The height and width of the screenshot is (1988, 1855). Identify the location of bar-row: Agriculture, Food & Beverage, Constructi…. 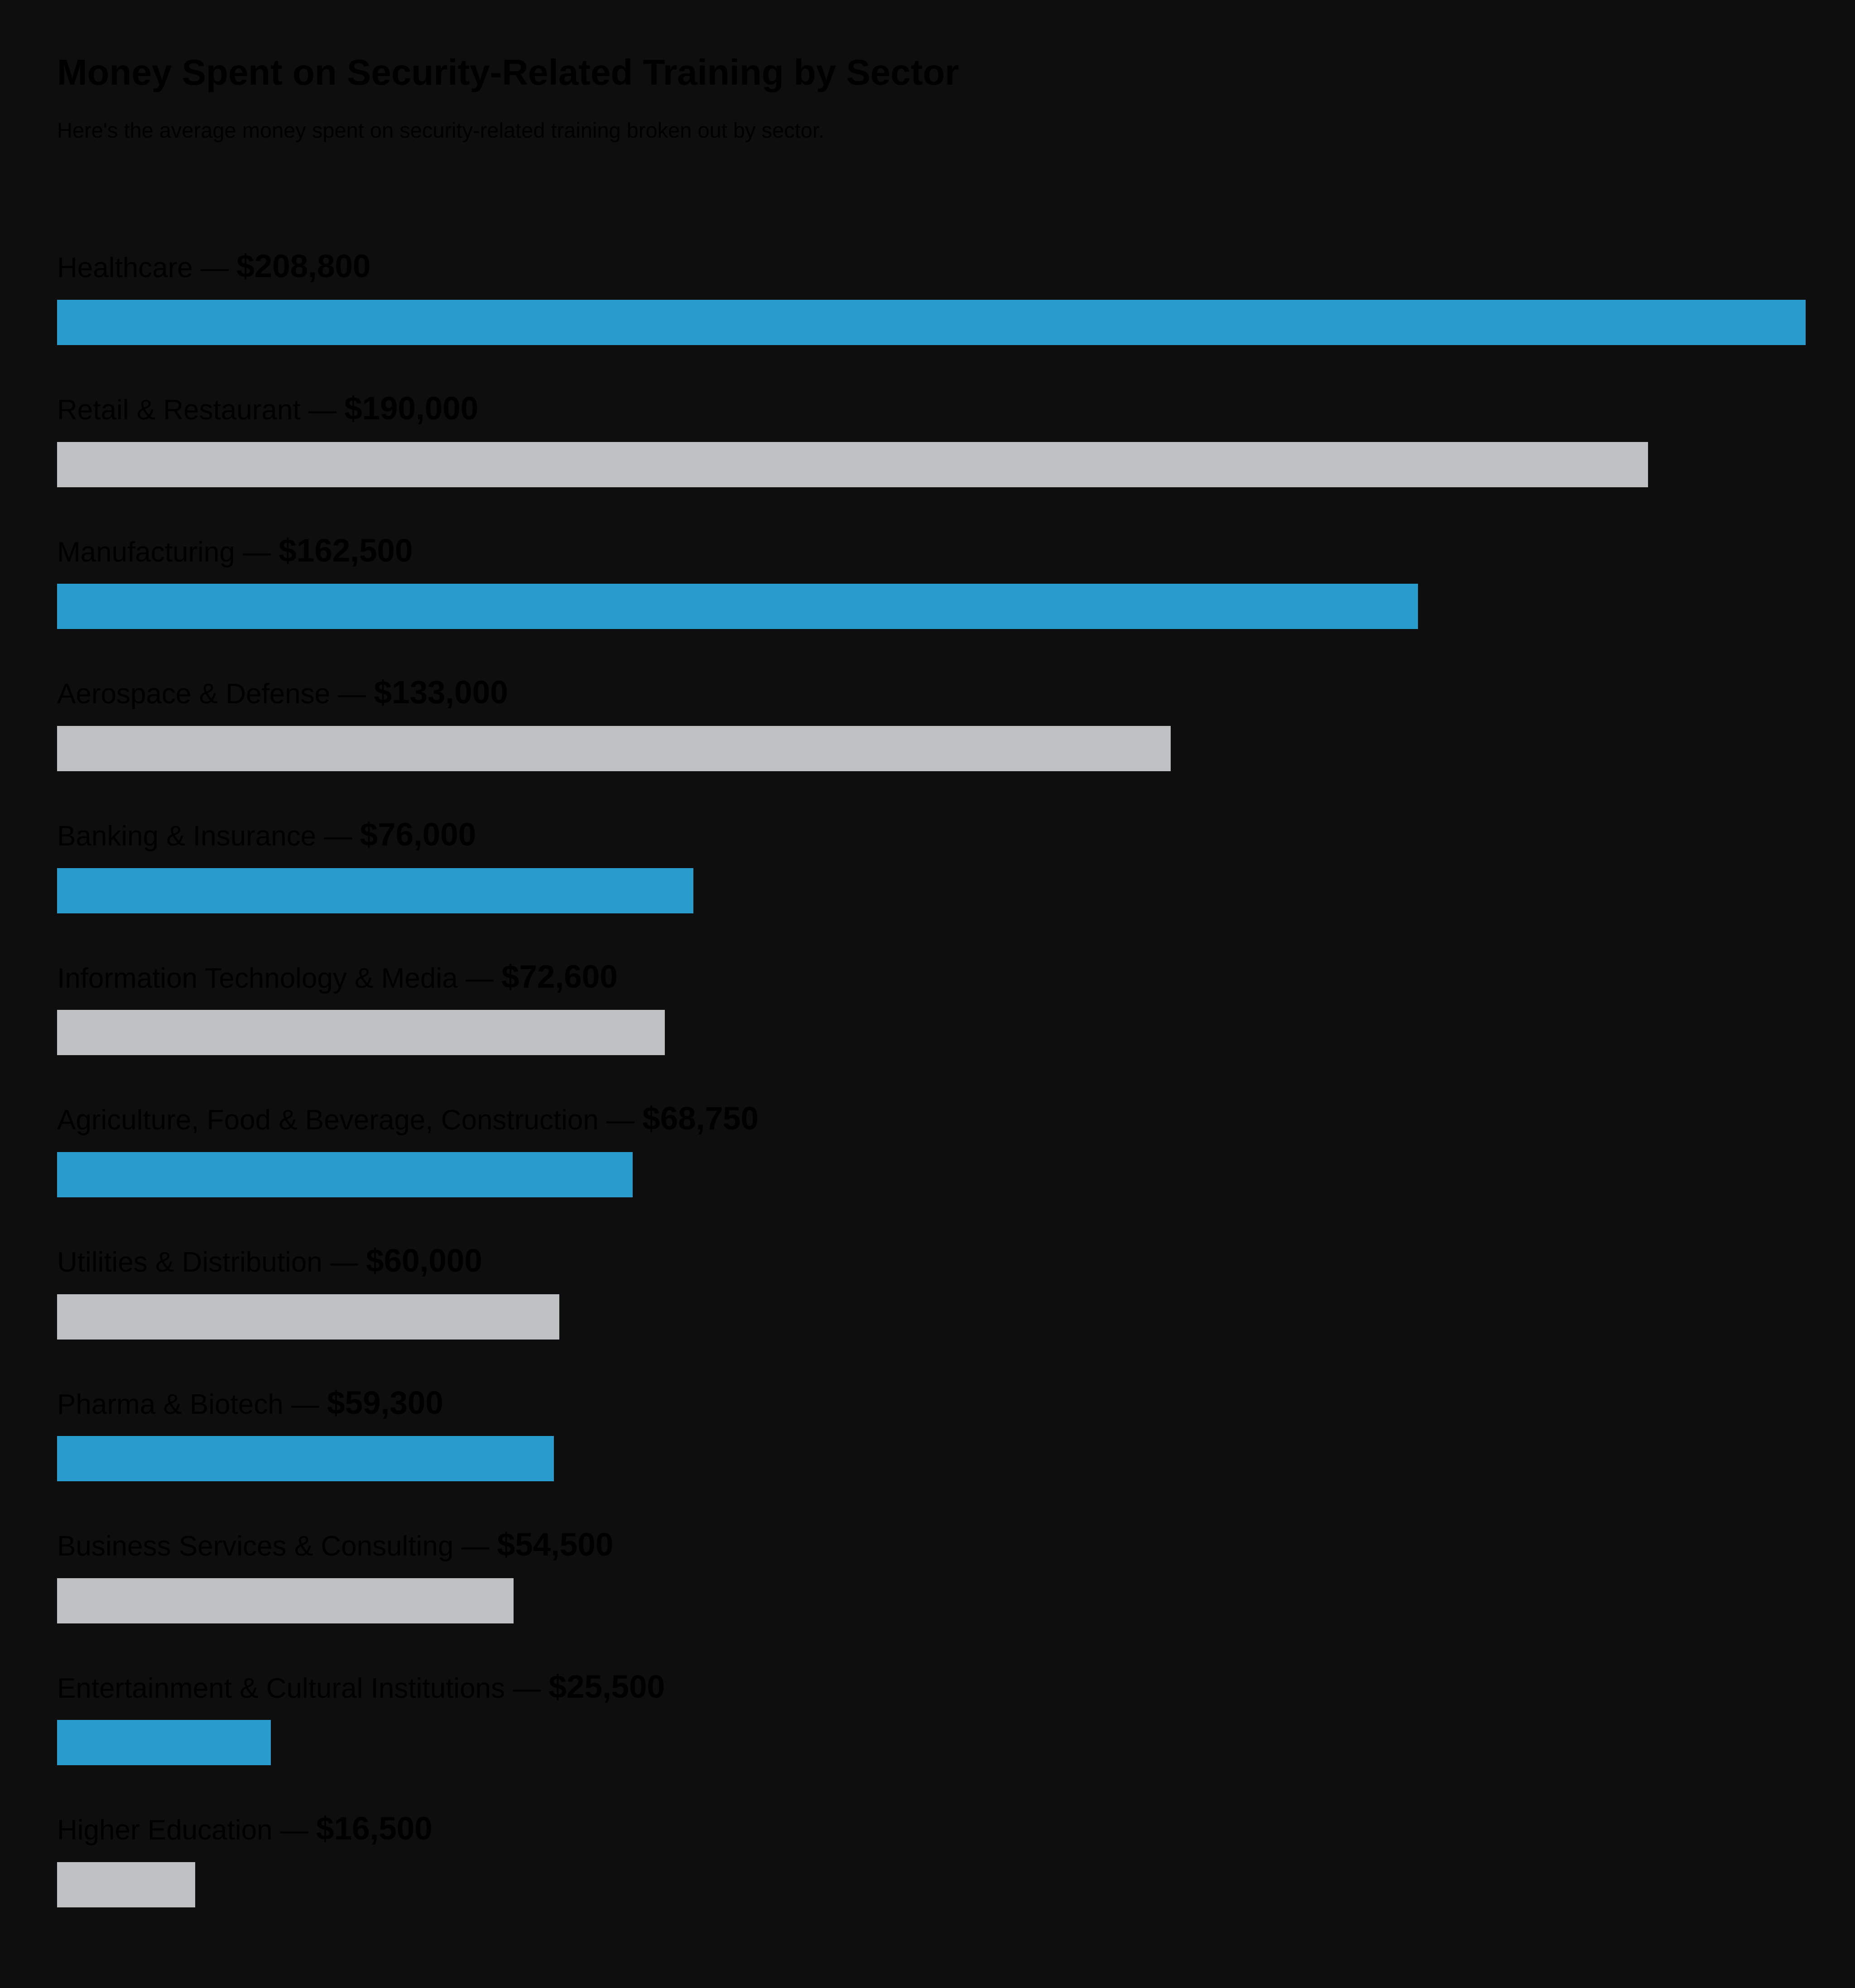
(931, 1148).